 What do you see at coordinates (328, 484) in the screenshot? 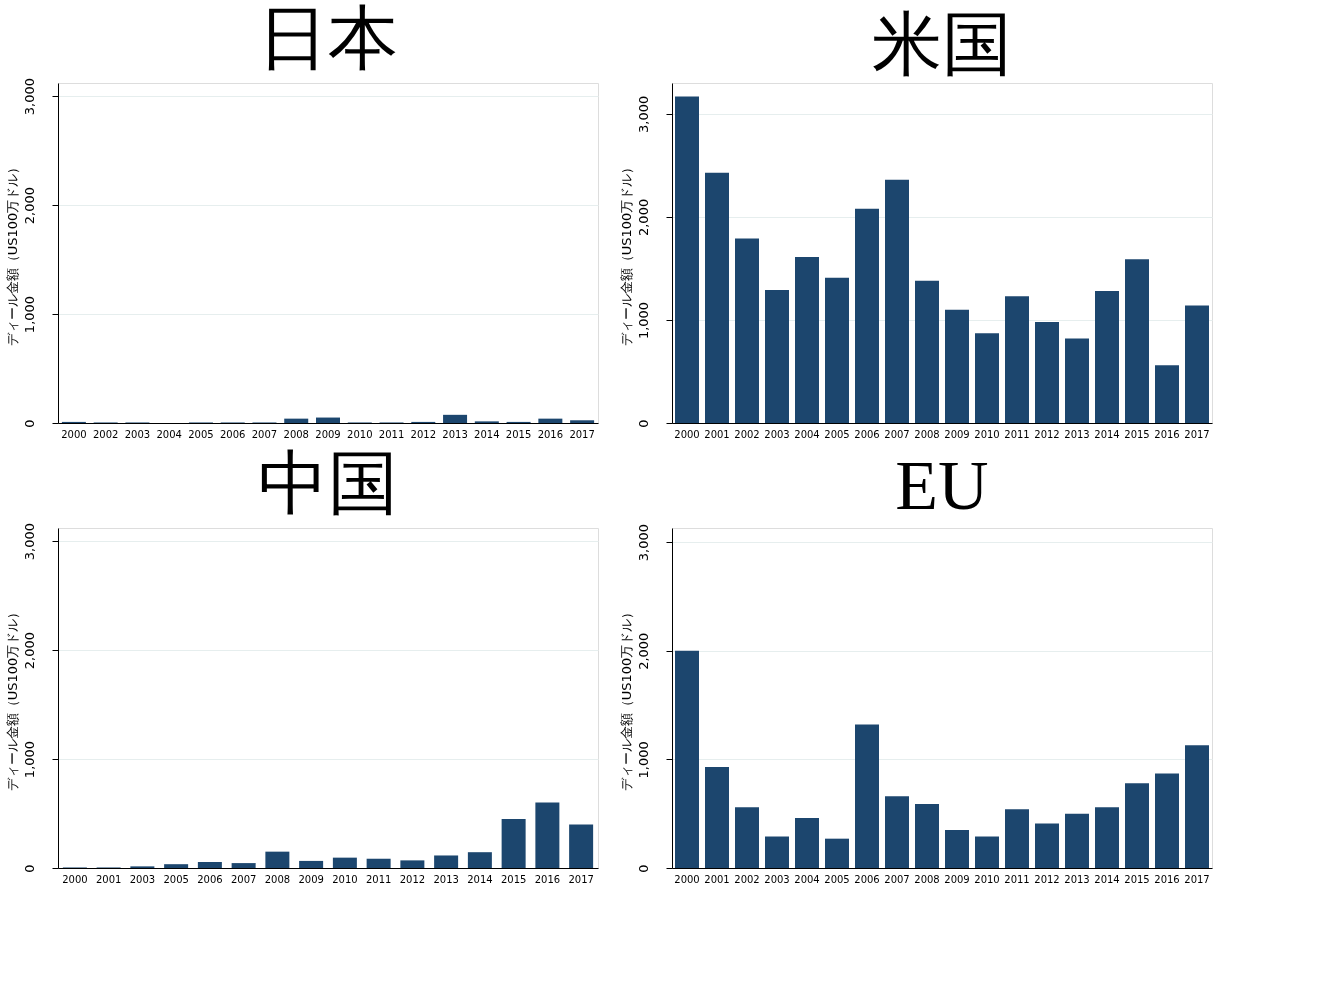
I see `chart-title: 中国` at bounding box center [328, 484].